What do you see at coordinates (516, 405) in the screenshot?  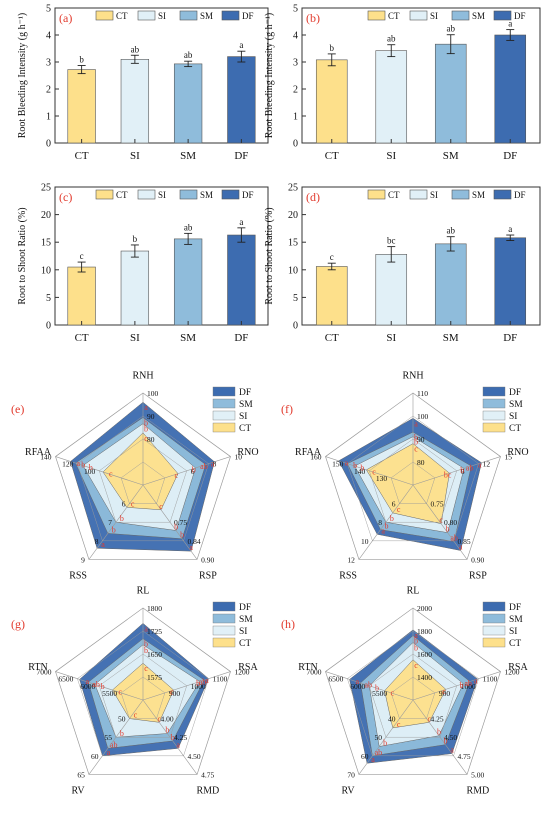 I see `legend-label: SM` at bounding box center [516, 405].